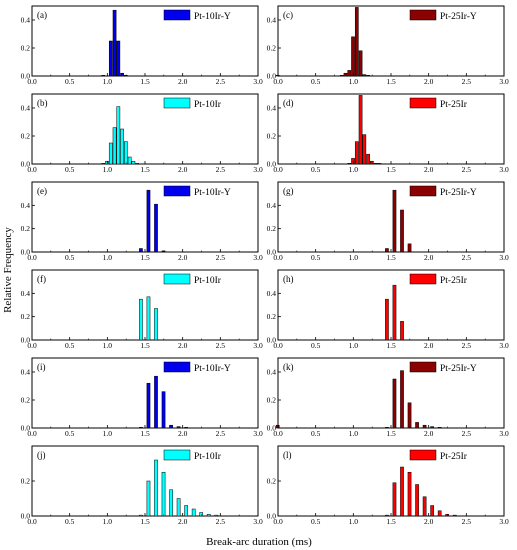 Image resolution: width=517 pixels, height=550 pixels. I want to click on panel-h: 0.0 0.5 1.0 1.5 2.0 2.5 3.0 0.0 0.2 0.4 (h) Pt-25Ir, so click(388, 309).